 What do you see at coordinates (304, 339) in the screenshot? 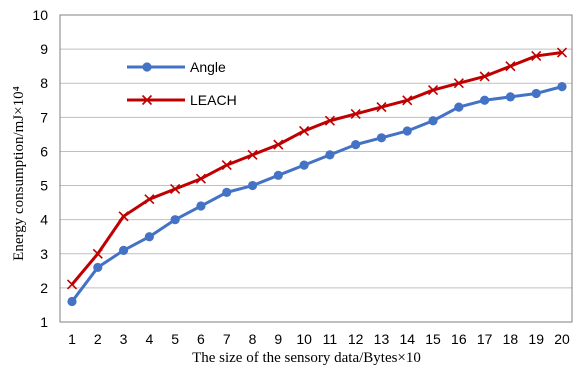
I see `x-tick-label: 10` at bounding box center [304, 339].